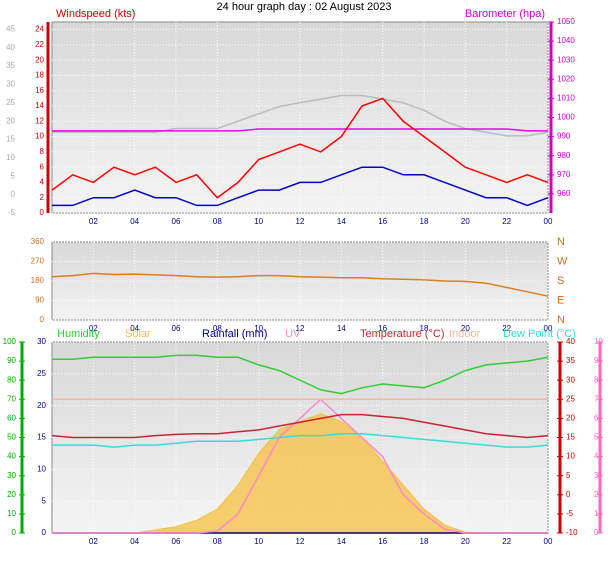 The height and width of the screenshot is (561, 608). Describe the element at coordinates (39, 29) in the screenshot. I see `y-tick-label: 24` at that location.